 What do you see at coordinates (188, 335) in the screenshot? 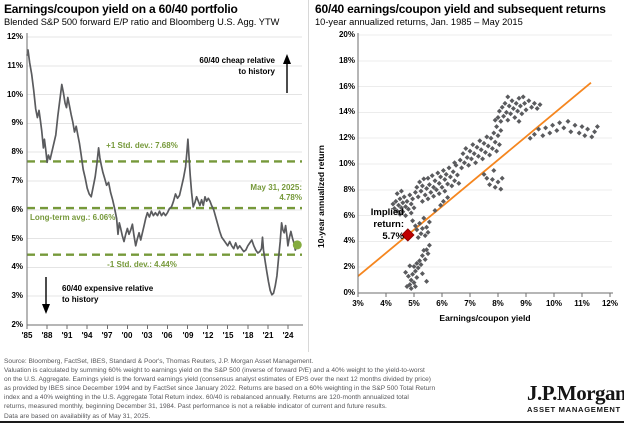
I see `x-tick-label: '09` at bounding box center [188, 335].